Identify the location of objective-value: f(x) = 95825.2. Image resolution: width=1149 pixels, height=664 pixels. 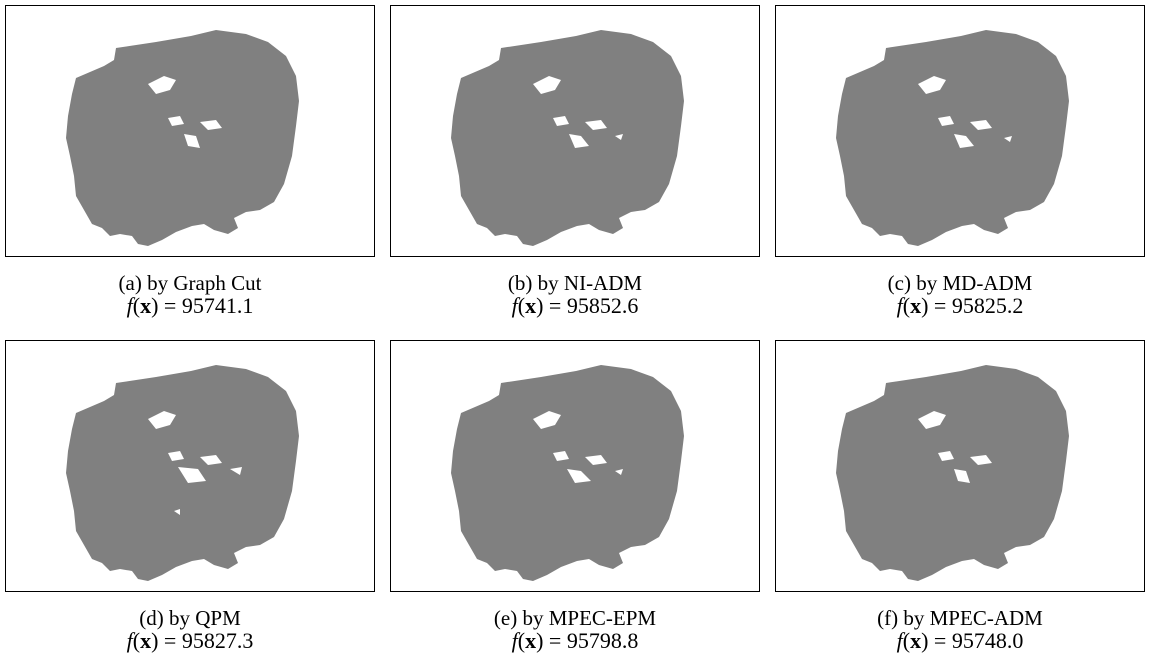
(960, 305).